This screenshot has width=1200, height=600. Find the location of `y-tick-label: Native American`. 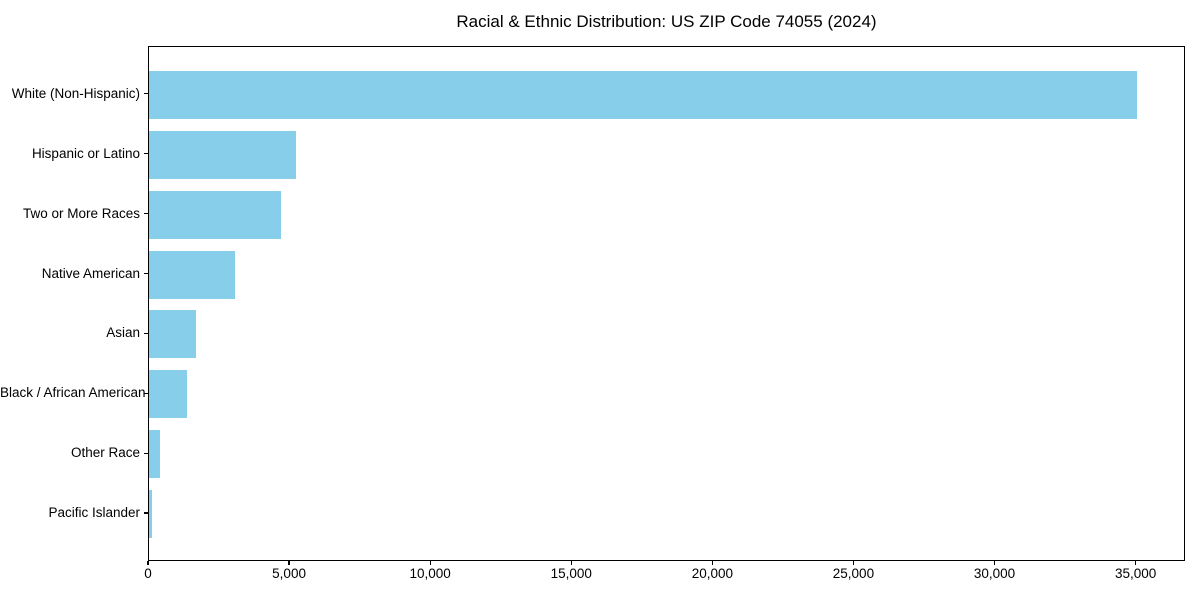

y-tick-label: Native American is located at coordinates (90, 273).